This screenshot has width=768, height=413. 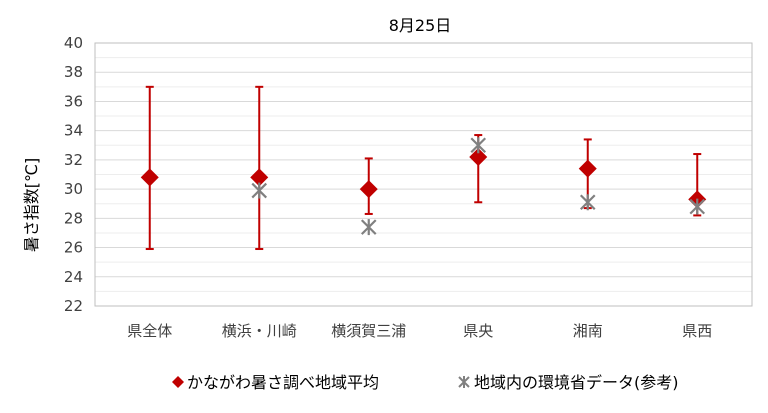 I want to click on y-tick-label: 24, so click(x=73, y=277).